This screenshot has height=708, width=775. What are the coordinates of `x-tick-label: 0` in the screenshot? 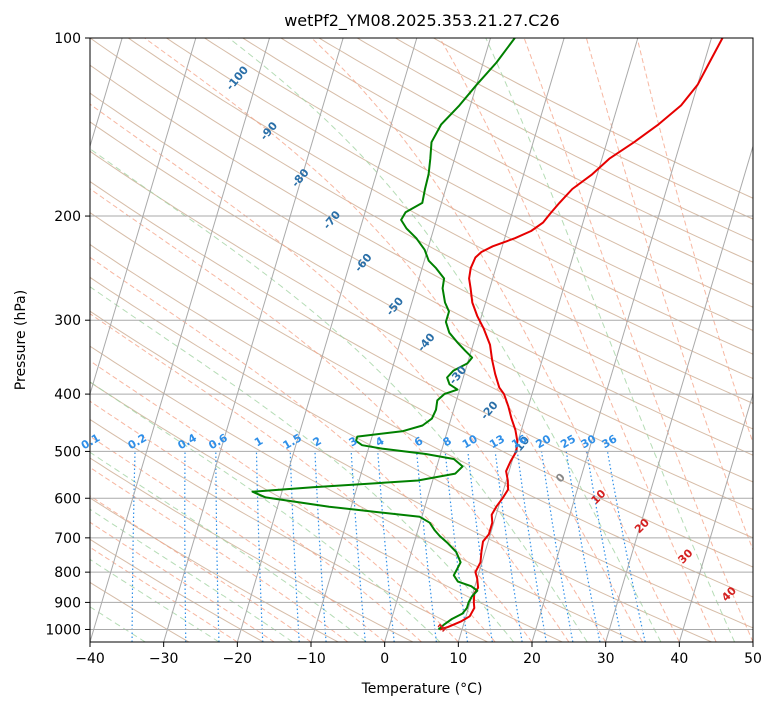 It's located at (384, 659).